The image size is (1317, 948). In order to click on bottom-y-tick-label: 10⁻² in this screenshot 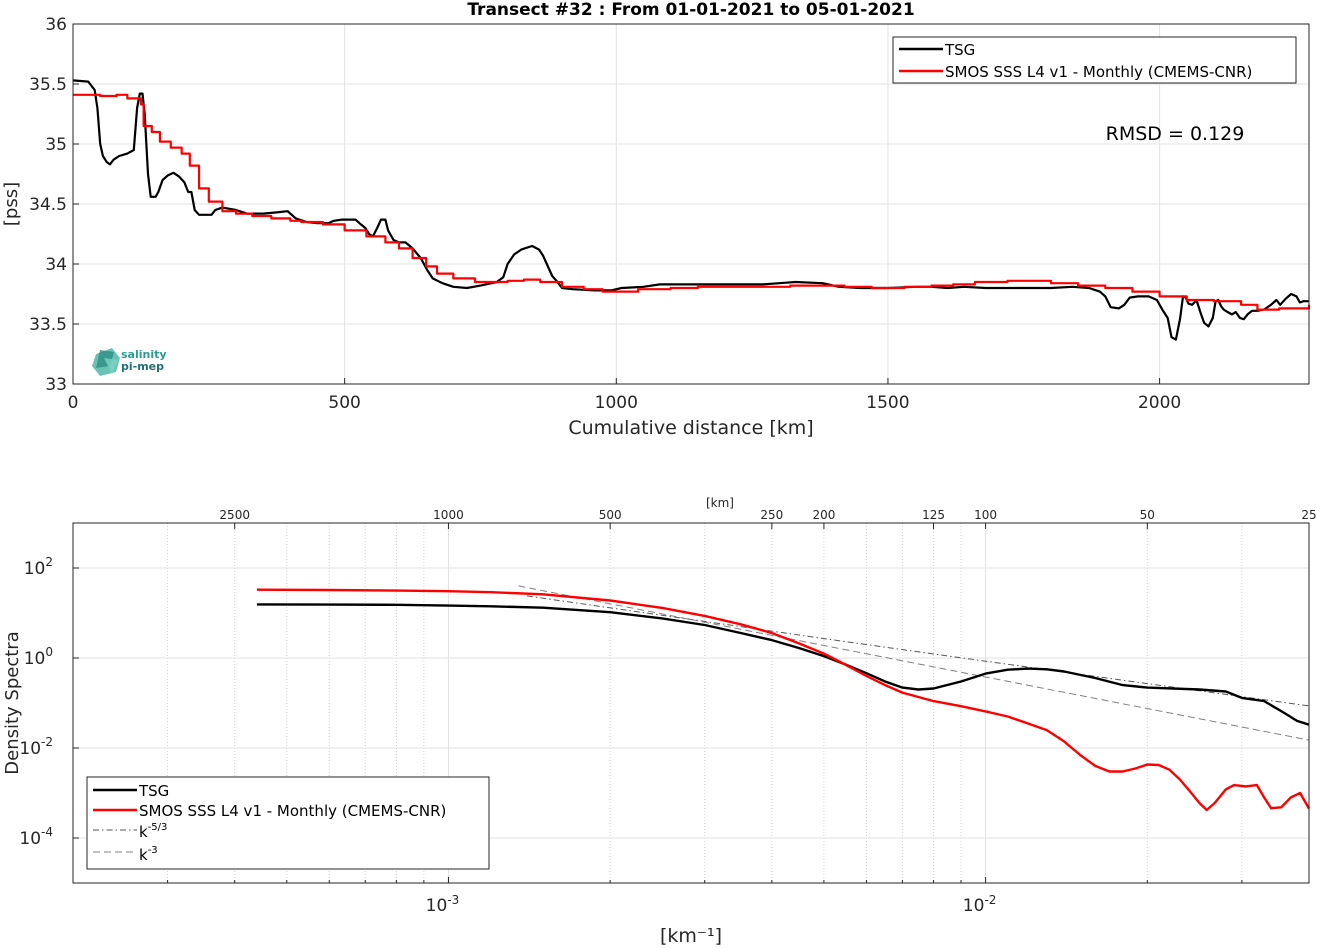, I will do `click(36, 747)`.